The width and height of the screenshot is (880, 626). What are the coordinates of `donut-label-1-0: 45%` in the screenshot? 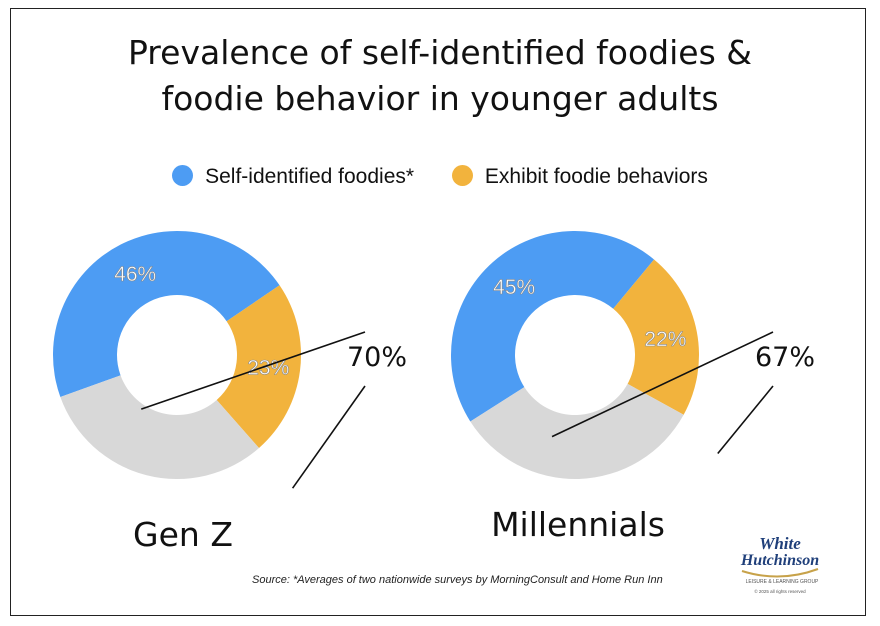 It's located at (514, 287).